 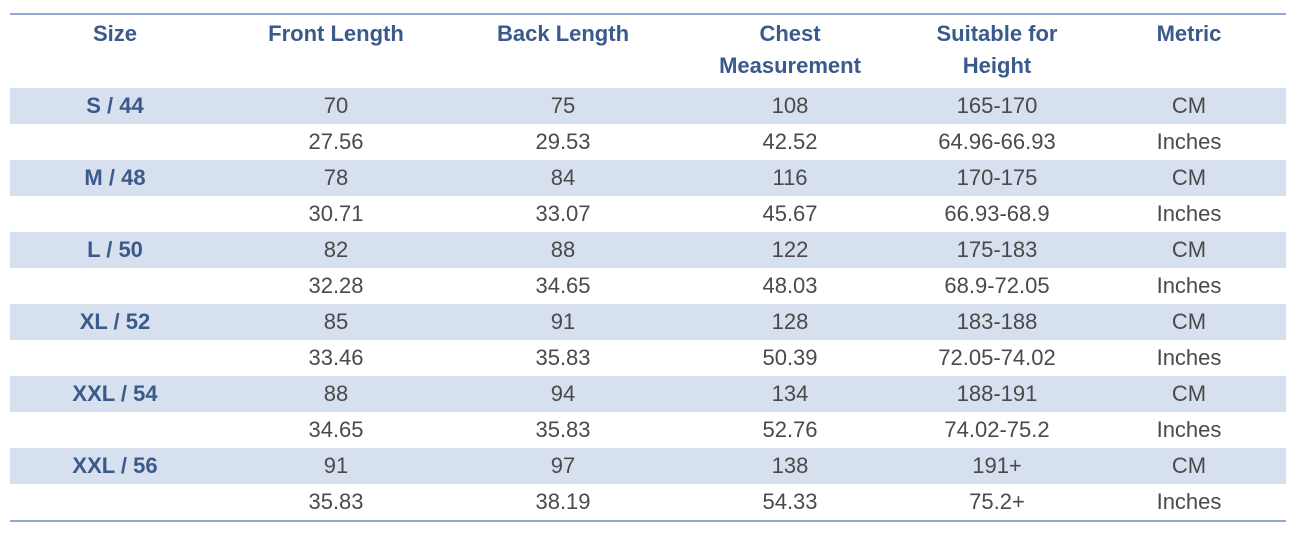 I want to click on cm-cell: 122, so click(x=790, y=249).